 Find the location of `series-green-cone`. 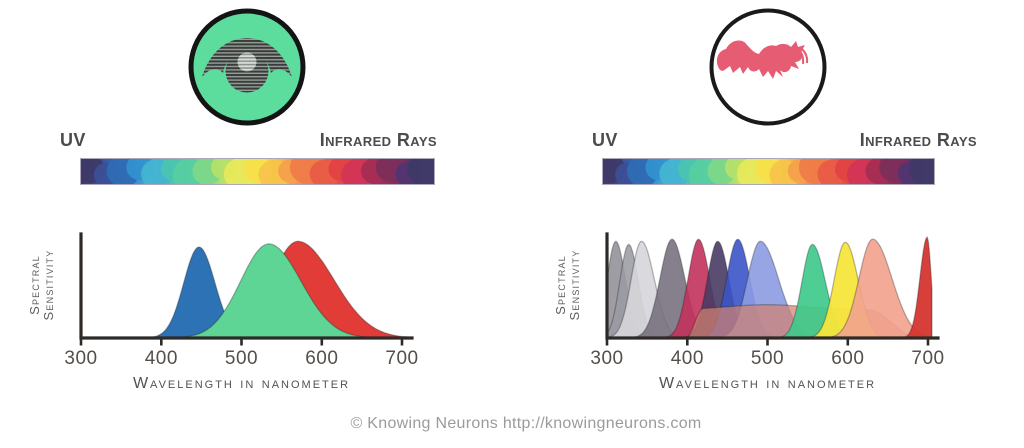

series-green-cone is located at coordinates (275, 291).